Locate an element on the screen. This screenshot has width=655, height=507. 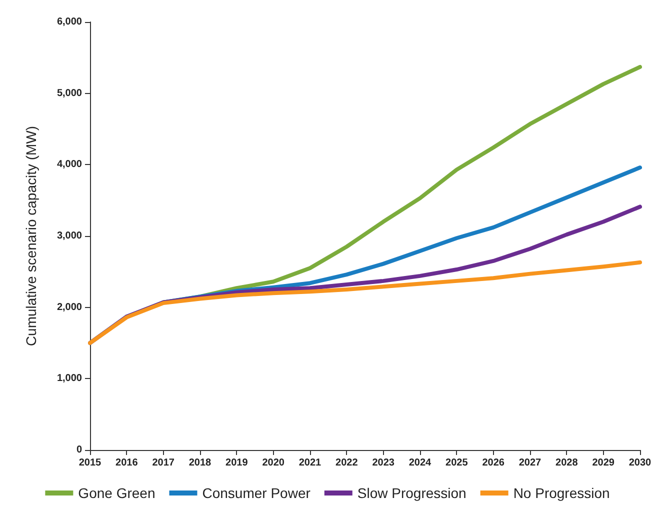
legend-label: Slow Progression is located at coordinates (411, 493).